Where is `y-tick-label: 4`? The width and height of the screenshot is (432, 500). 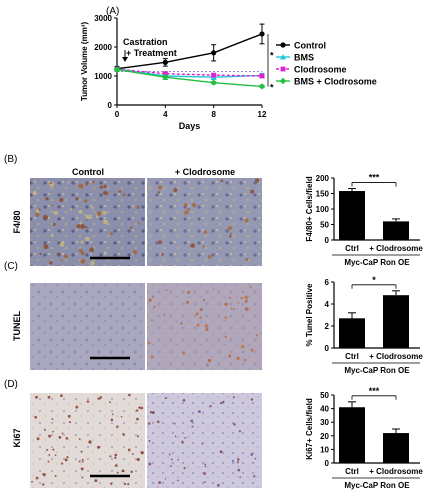 y-tick-label: 4 is located at coordinates (327, 304).